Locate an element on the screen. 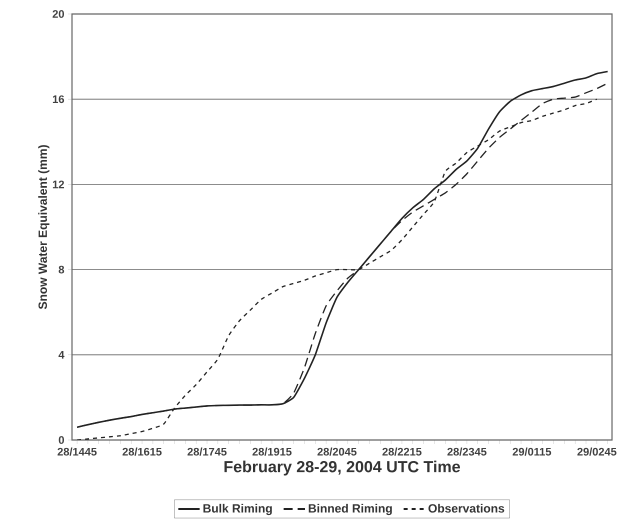 Image resolution: width=617 pixels, height=532 pixels. x-tick-label: 28/1745 is located at coordinates (207, 452).